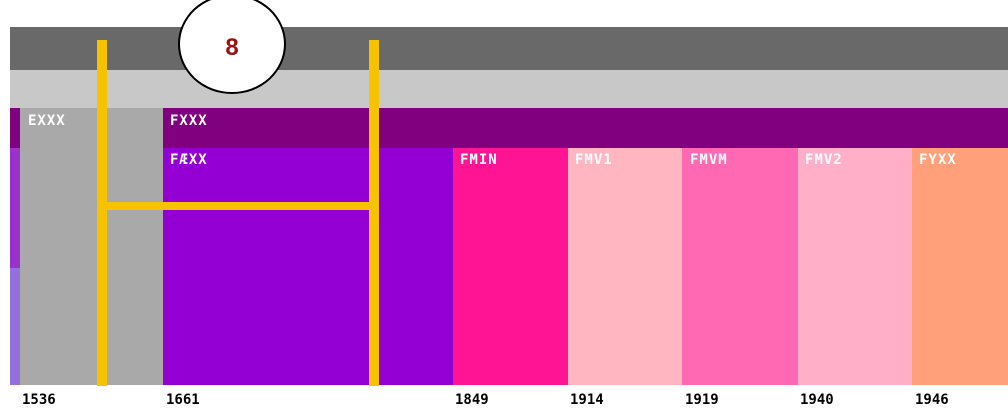  What do you see at coordinates (183, 400) in the screenshot?
I see `year-label: 1661` at bounding box center [183, 400].